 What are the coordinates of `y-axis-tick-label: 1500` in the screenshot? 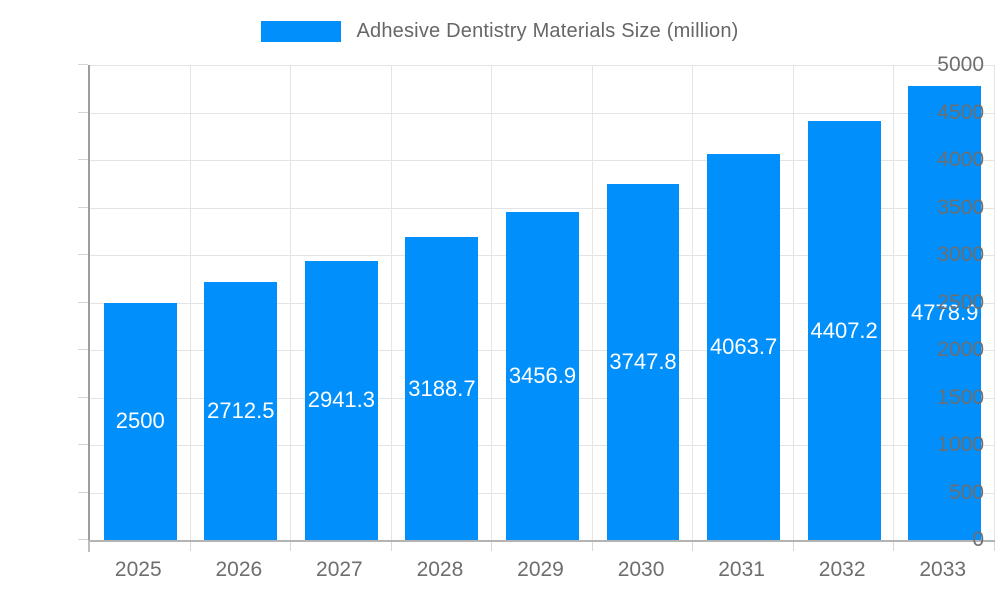 It's located at (960, 397).